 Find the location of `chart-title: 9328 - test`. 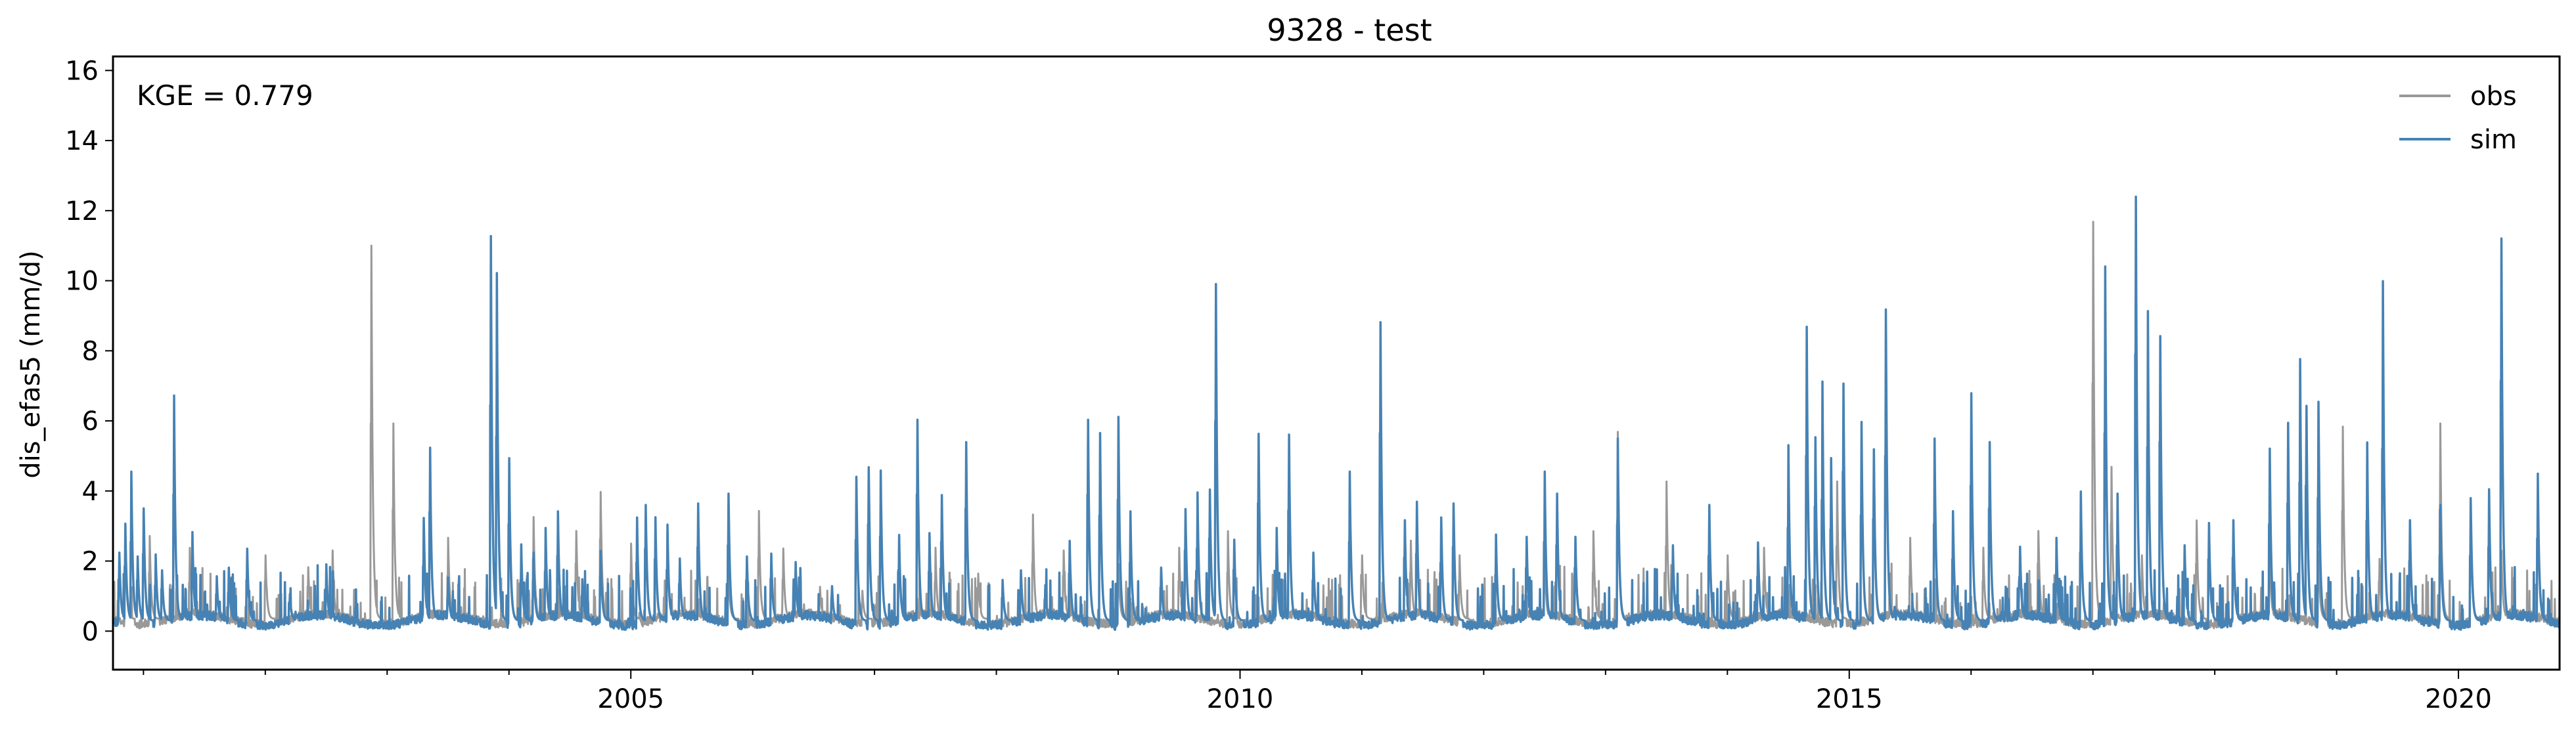

chart-title: 9328 - test is located at coordinates (1349, 30).